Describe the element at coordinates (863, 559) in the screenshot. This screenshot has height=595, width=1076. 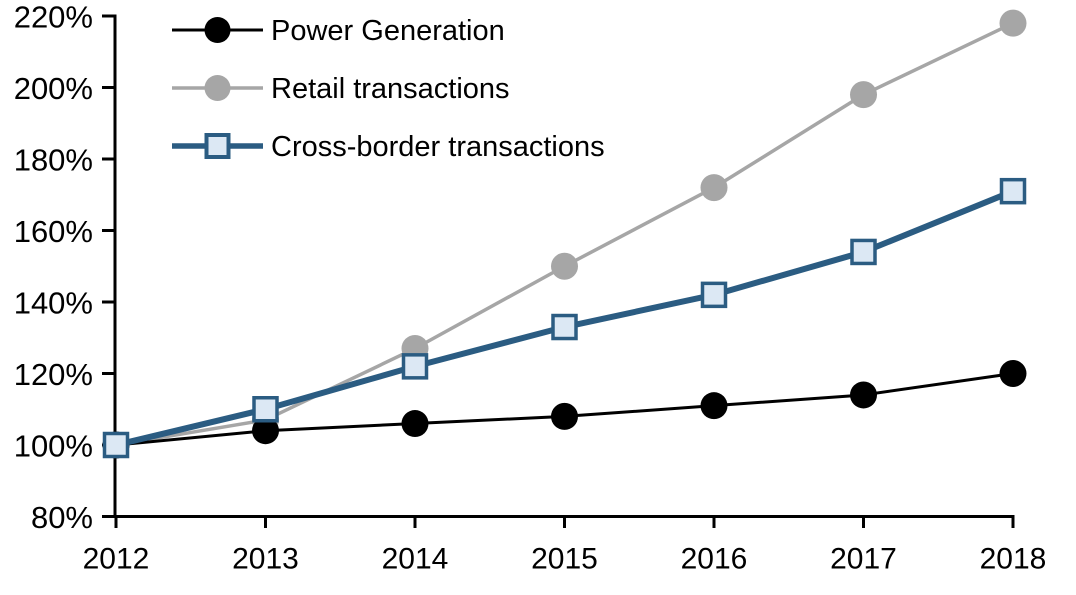
I see `x-tick-label: 2017` at that location.